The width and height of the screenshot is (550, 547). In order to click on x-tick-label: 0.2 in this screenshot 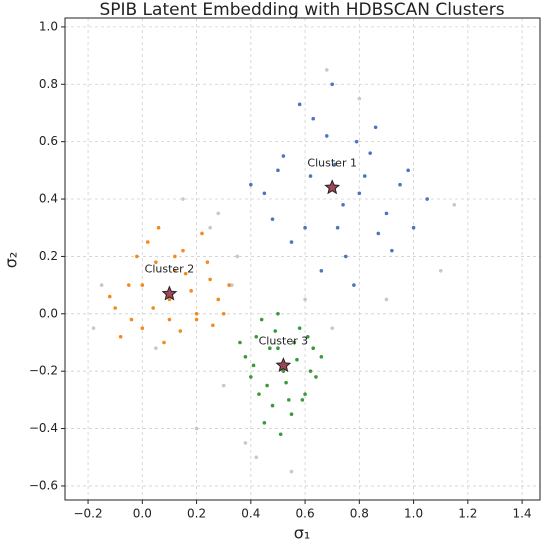, I will do `click(196, 514)`.